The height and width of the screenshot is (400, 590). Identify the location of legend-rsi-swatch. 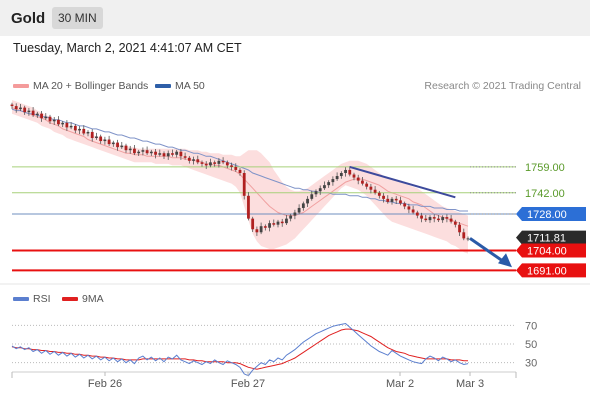
(21, 299).